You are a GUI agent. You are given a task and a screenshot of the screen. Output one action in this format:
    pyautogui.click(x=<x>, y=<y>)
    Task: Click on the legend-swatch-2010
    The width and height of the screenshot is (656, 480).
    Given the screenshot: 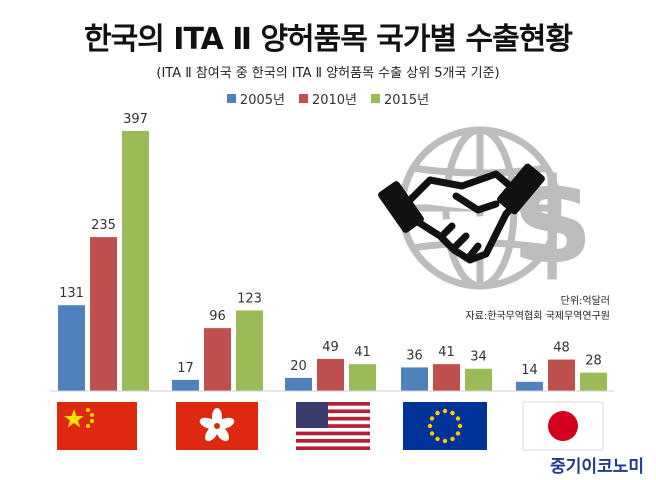 What is the action you would take?
    pyautogui.click(x=303, y=98)
    